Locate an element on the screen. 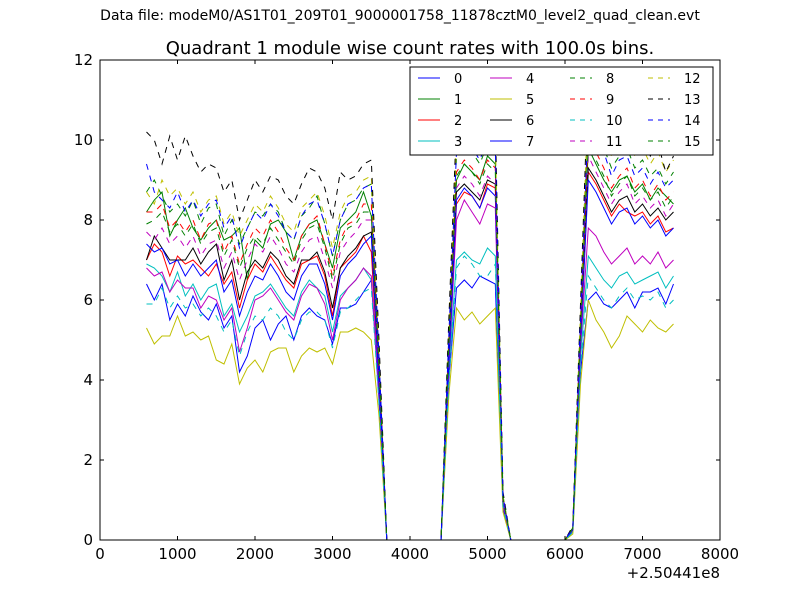 The image size is (800, 600). legend-entry-8: 8 is located at coordinates (592, 79).